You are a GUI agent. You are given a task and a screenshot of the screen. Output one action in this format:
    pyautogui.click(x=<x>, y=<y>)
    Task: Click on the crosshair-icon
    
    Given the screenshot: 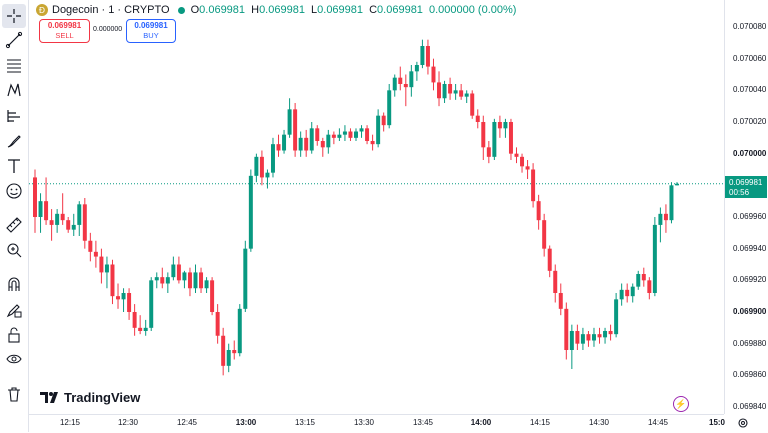 What is the action you would take?
    pyautogui.click(x=14, y=16)
    